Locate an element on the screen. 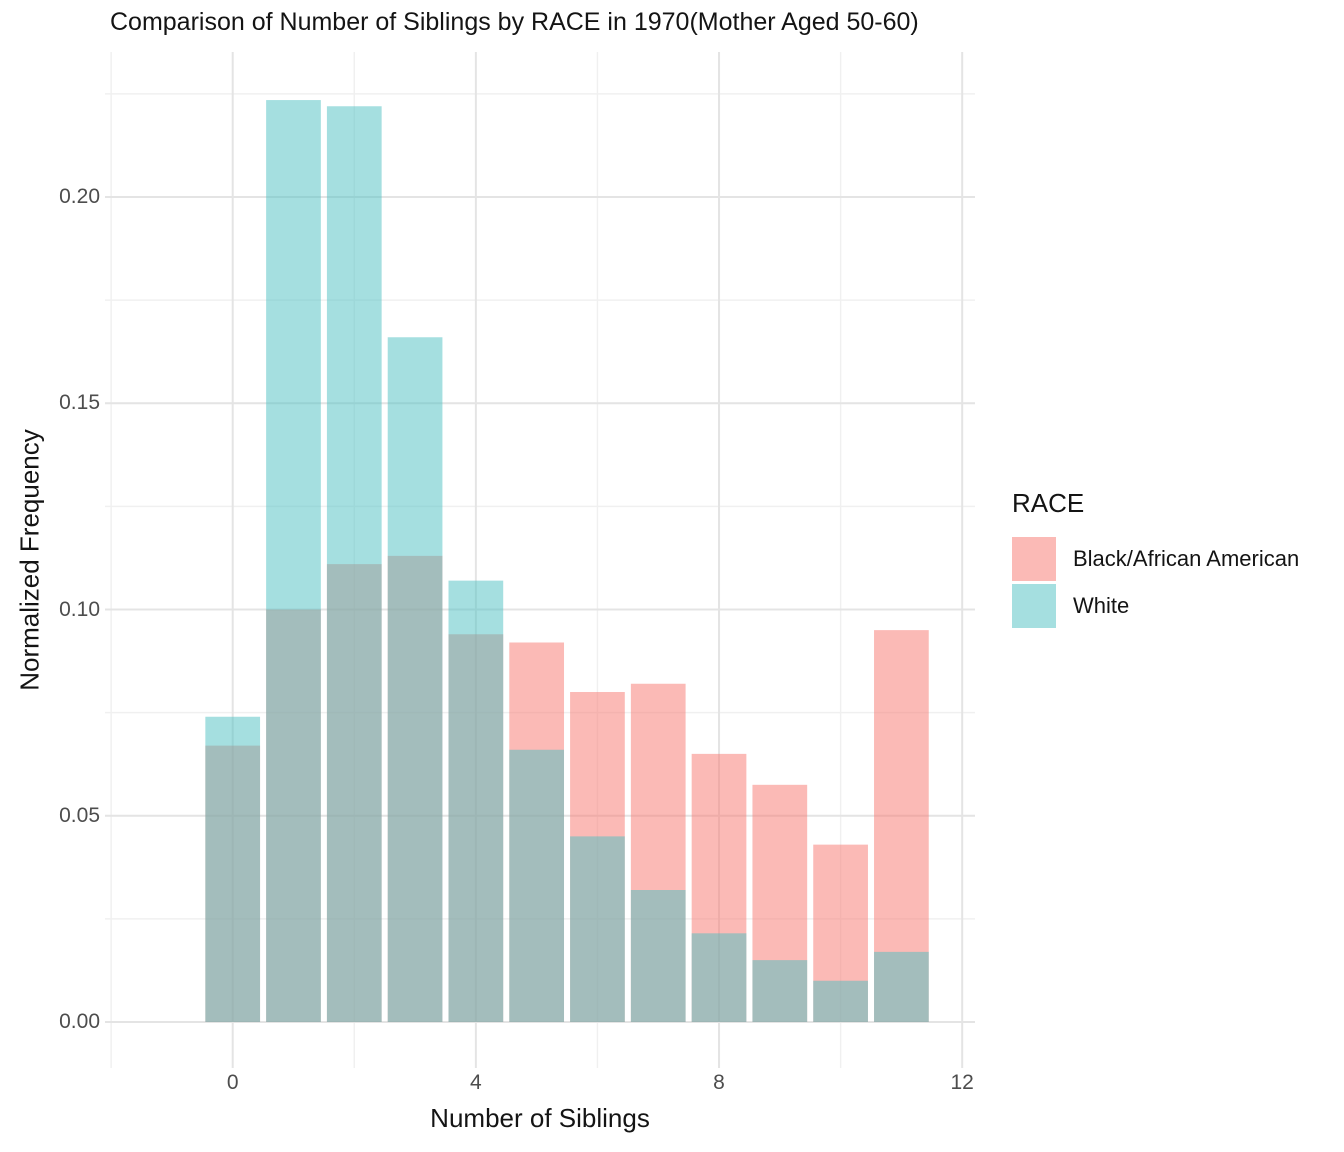  y-tick-label: 0.05 is located at coordinates (79, 815).